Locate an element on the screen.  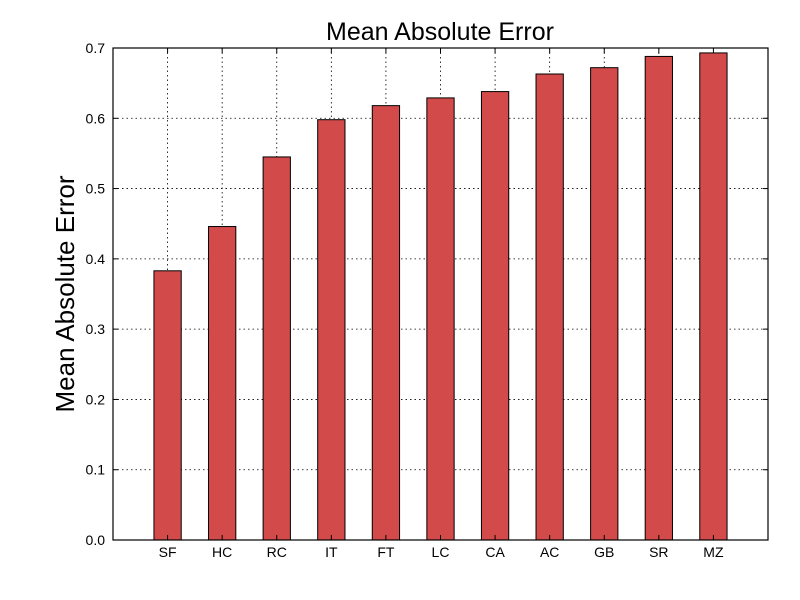
x-tick-label: SF is located at coordinates (168, 552).